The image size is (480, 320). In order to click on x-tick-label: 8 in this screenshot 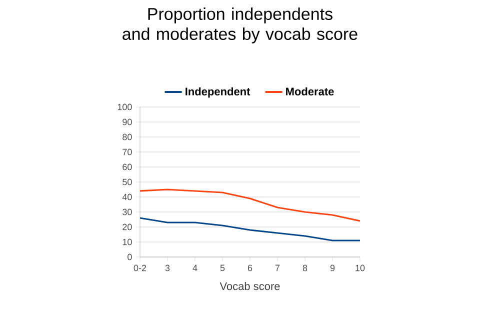, I will do `click(305, 268)`.